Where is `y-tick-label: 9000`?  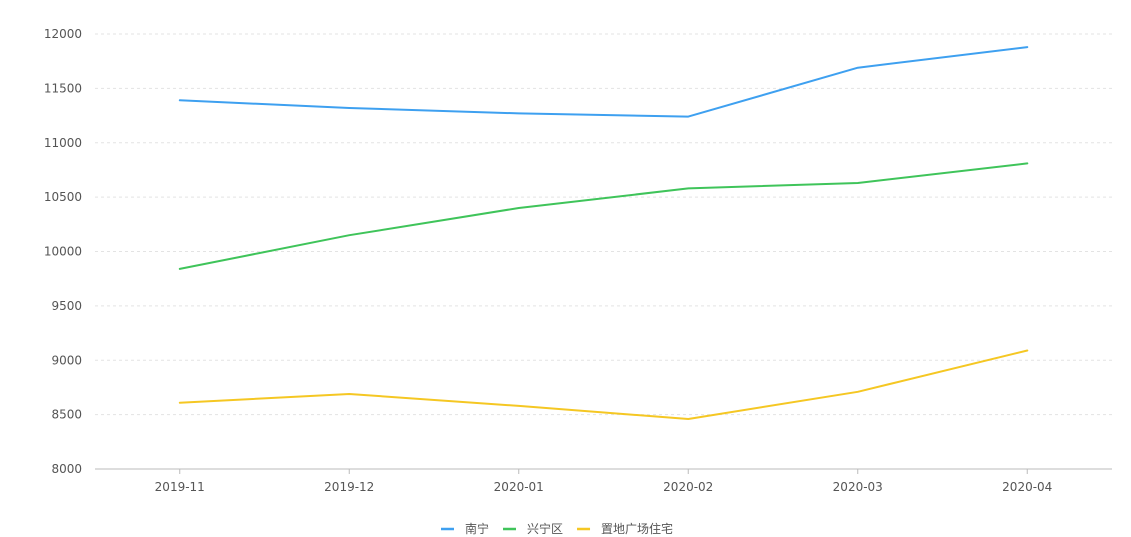 y-tick-label: 9000 is located at coordinates (66, 360).